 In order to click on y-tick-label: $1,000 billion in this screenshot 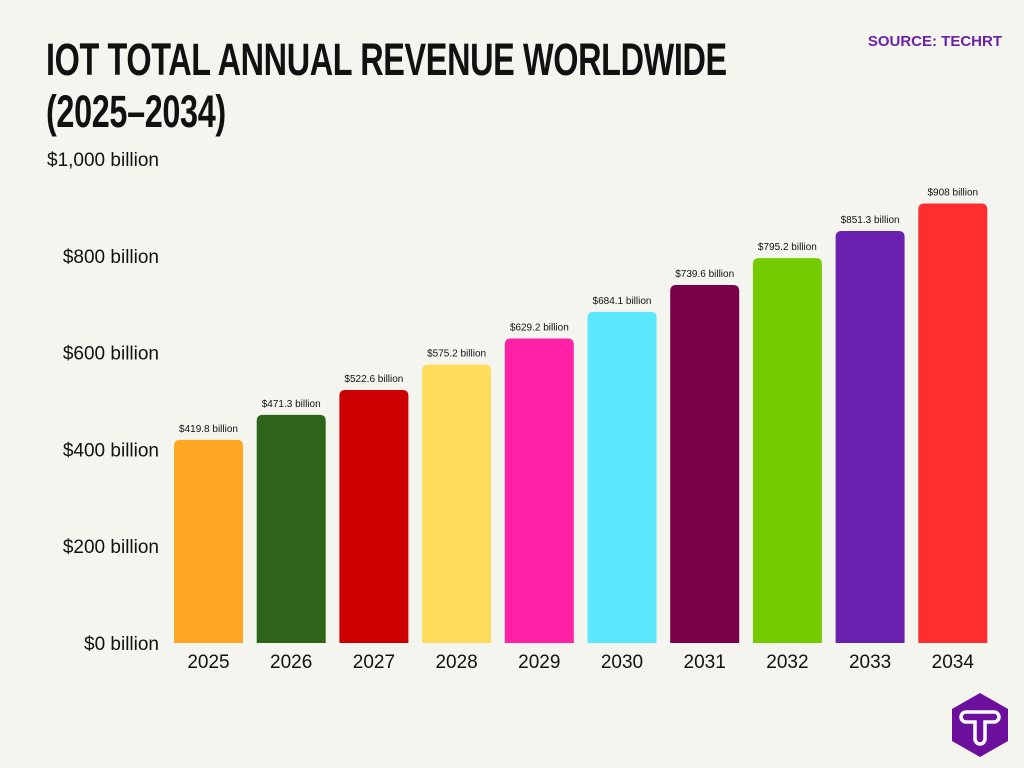, I will do `click(103, 160)`.